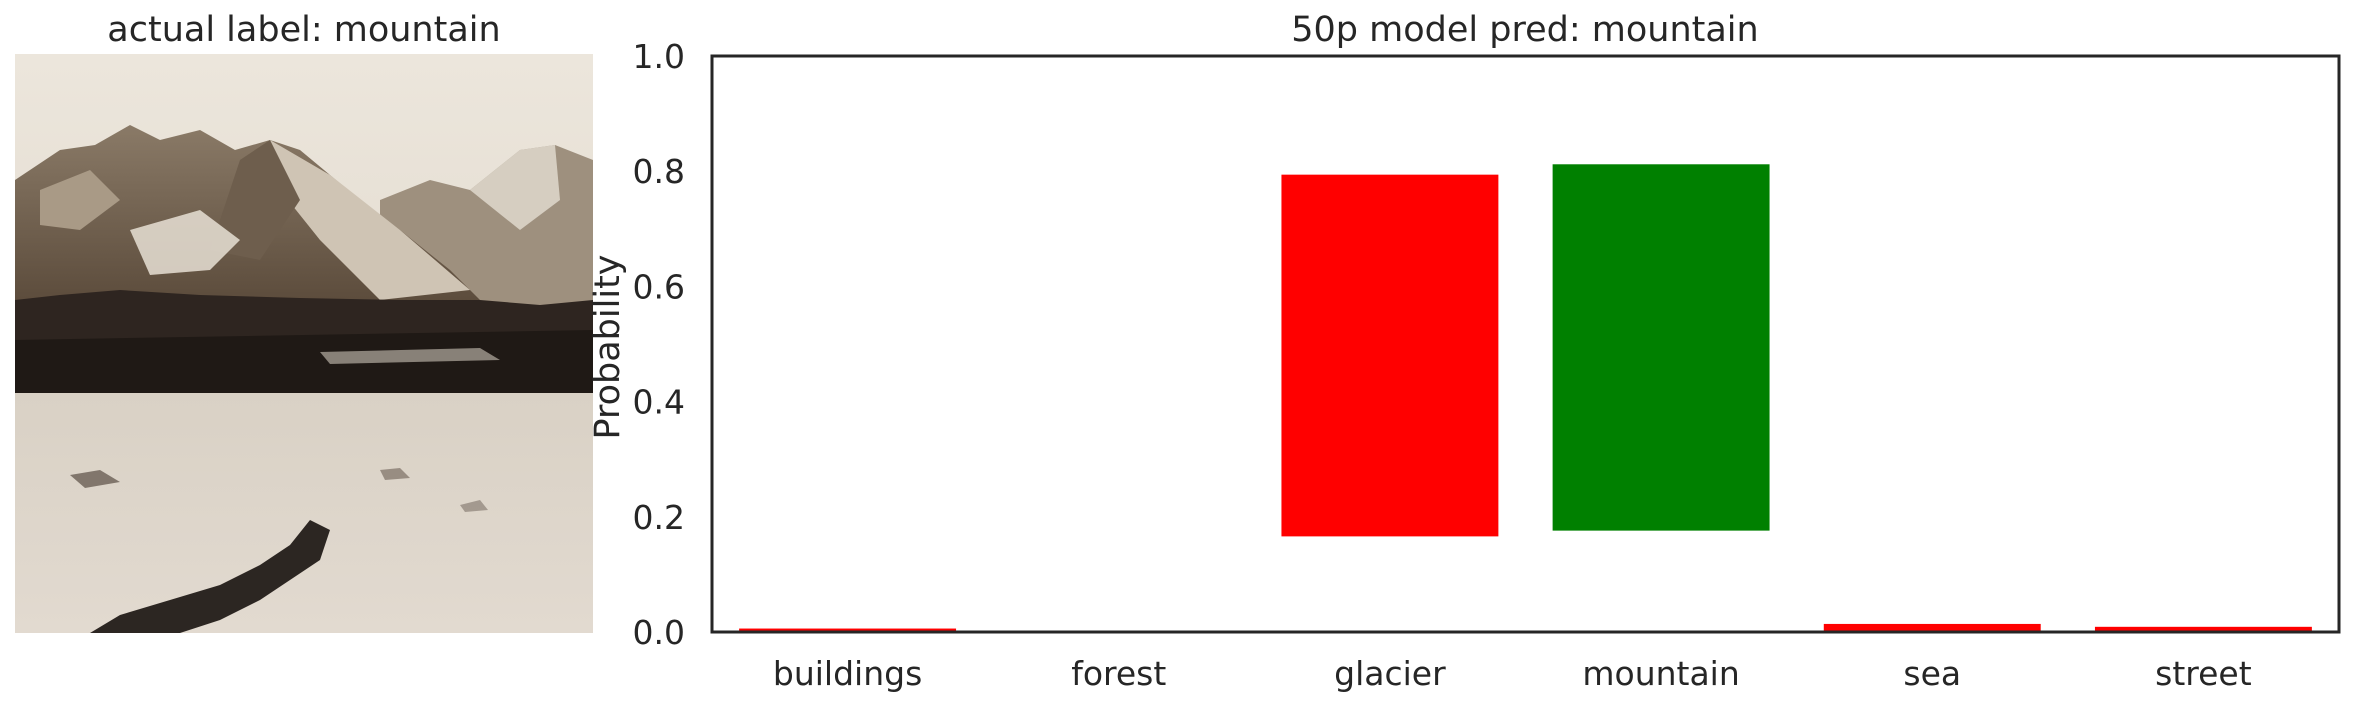  Describe the element at coordinates (303, 30) in the screenshot. I see `image-title: actual label: mountain` at that location.